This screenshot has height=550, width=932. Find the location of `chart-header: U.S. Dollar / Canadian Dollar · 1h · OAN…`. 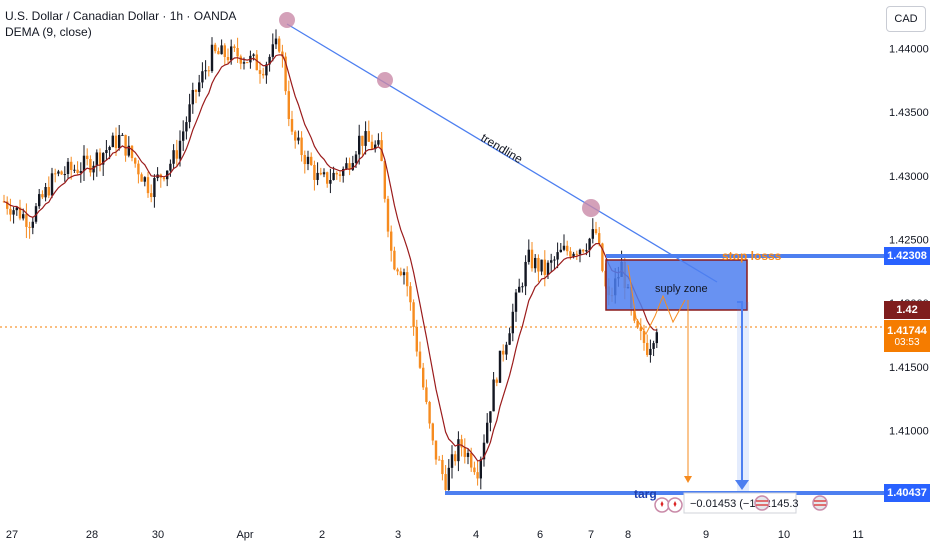

chart-header: U.S. Dollar / Canadian Dollar · 1h · OAN… is located at coordinates (120, 24).